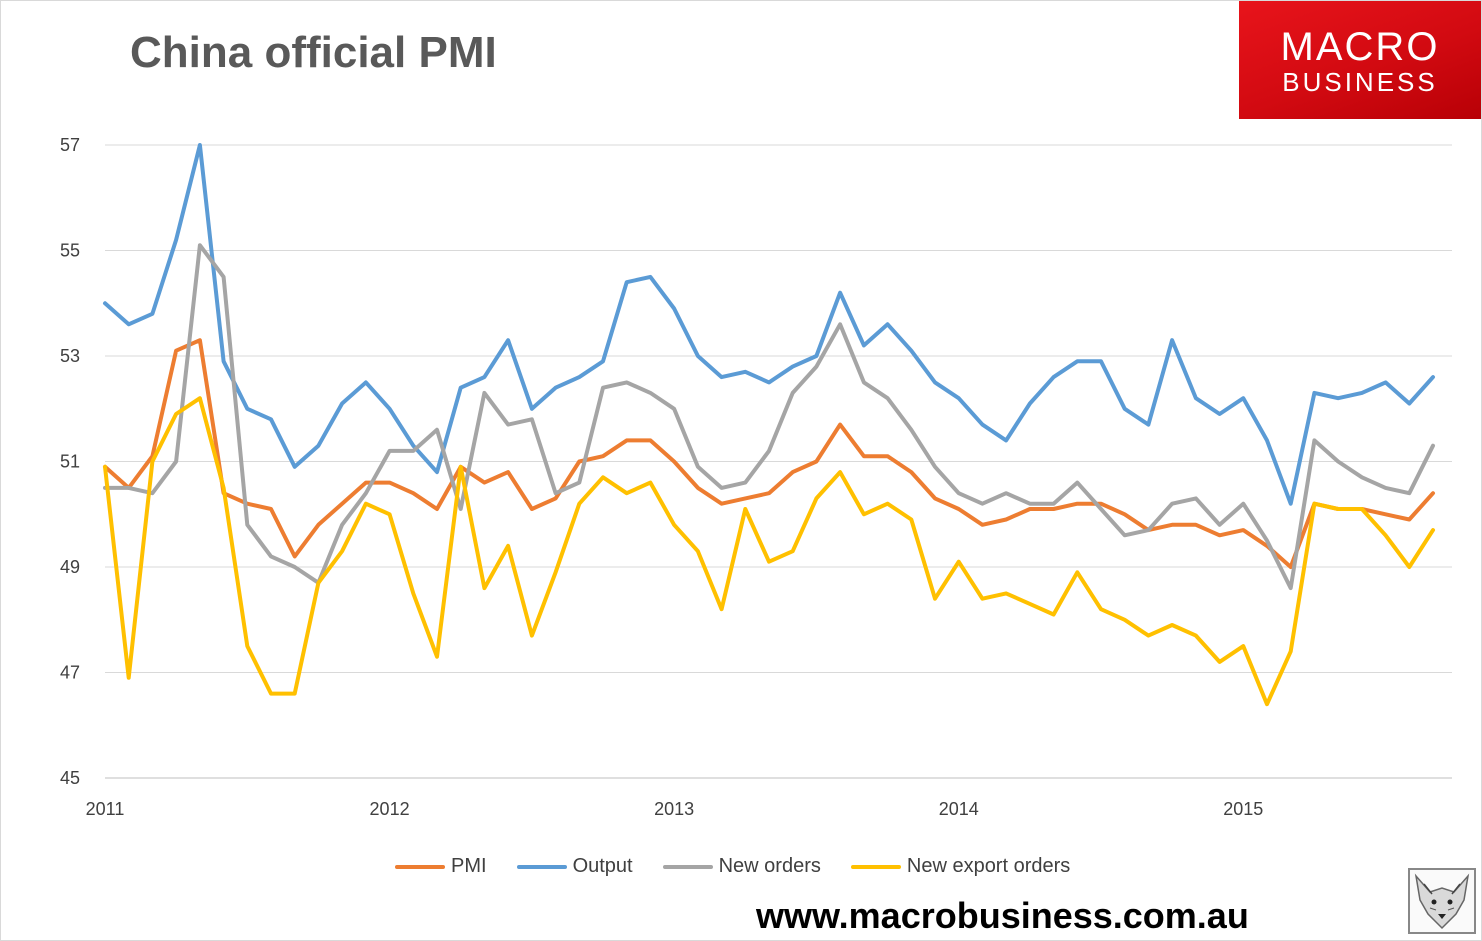 This screenshot has height=941, width=1482. Describe the element at coordinates (105, 809) in the screenshot. I see `x-tick-label: 2011` at that location.